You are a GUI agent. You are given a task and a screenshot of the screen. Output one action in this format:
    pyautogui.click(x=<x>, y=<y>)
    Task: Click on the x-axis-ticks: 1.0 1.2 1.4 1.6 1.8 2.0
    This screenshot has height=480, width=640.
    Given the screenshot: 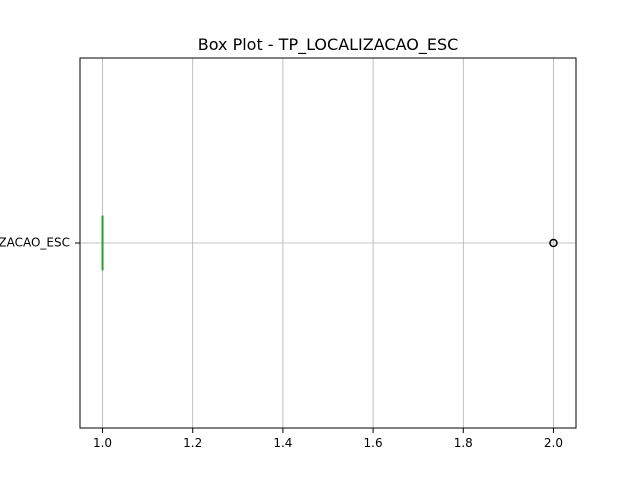 What is the action you would take?
    pyautogui.click(x=328, y=439)
    